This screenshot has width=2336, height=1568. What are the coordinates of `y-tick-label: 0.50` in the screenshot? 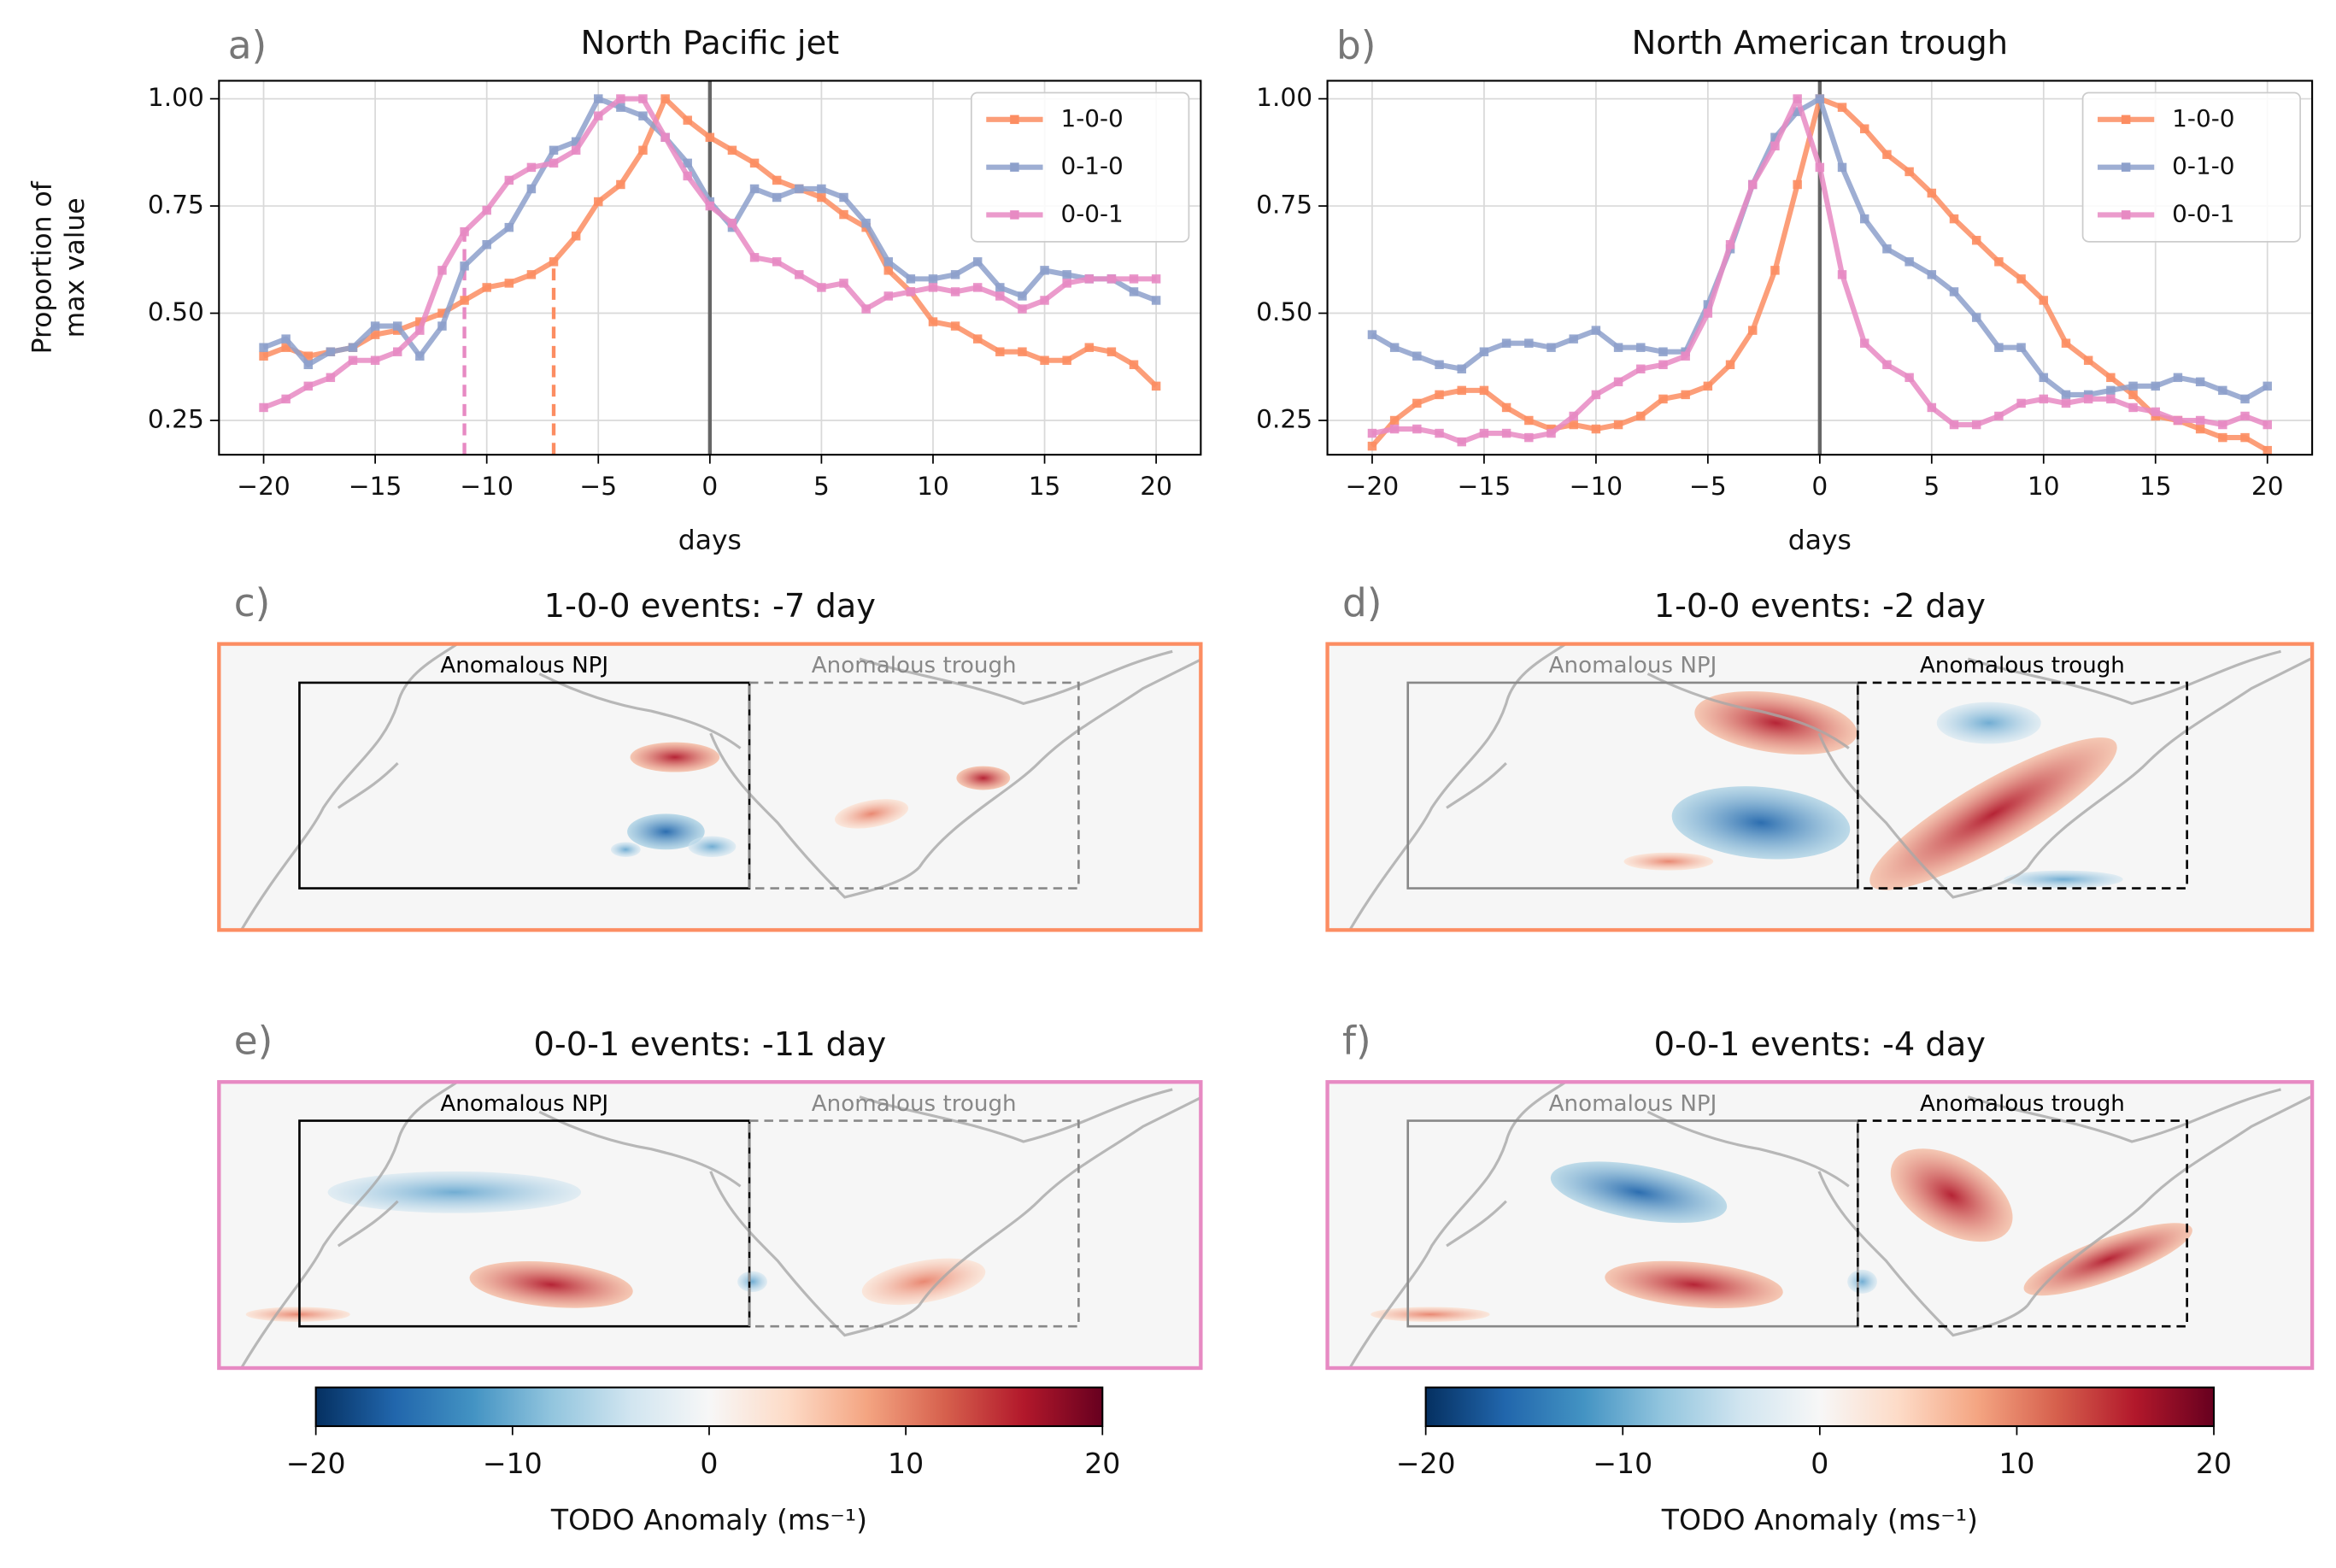 It's located at (1284, 311).